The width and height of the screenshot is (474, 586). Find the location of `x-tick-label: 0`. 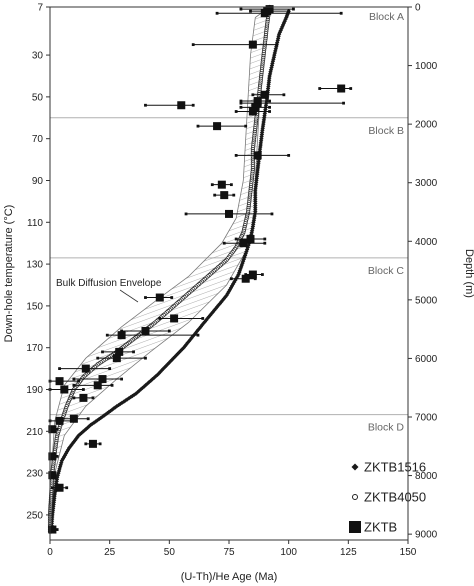

x-tick-label: 0 is located at coordinates (50, 552).